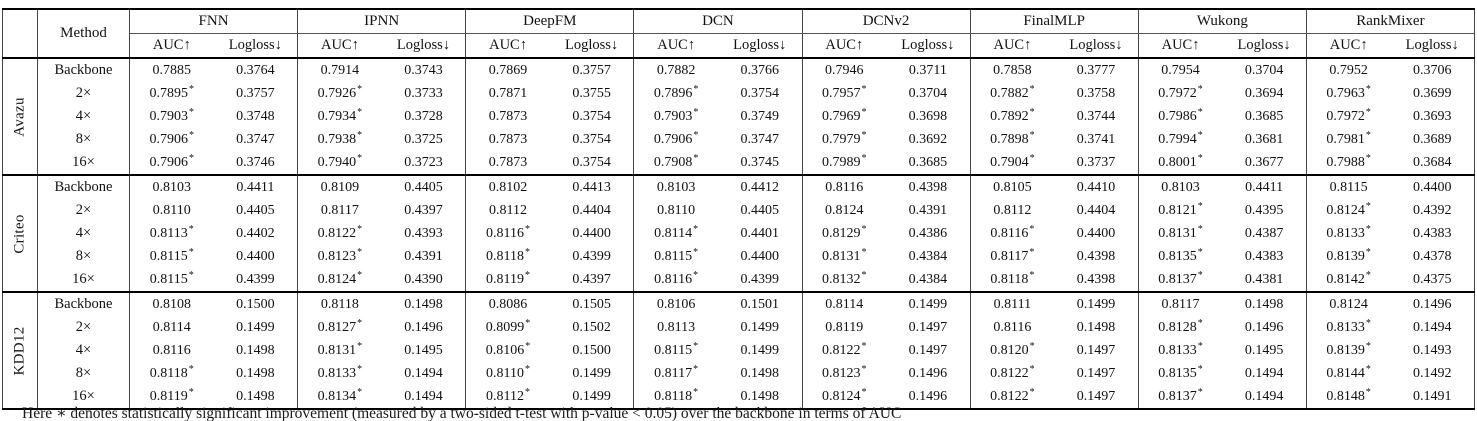 The width and height of the screenshot is (1477, 421). Describe the element at coordinates (424, 210) in the screenshot. I see `logloss-value: 0.4397` at that location.